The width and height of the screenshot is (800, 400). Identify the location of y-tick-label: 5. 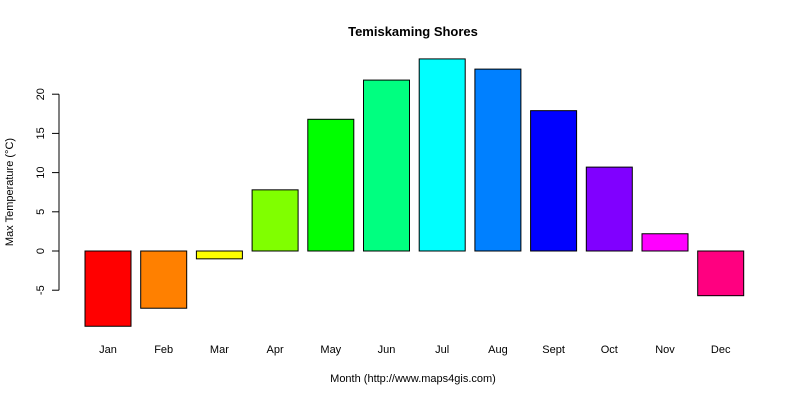
(41, 212).